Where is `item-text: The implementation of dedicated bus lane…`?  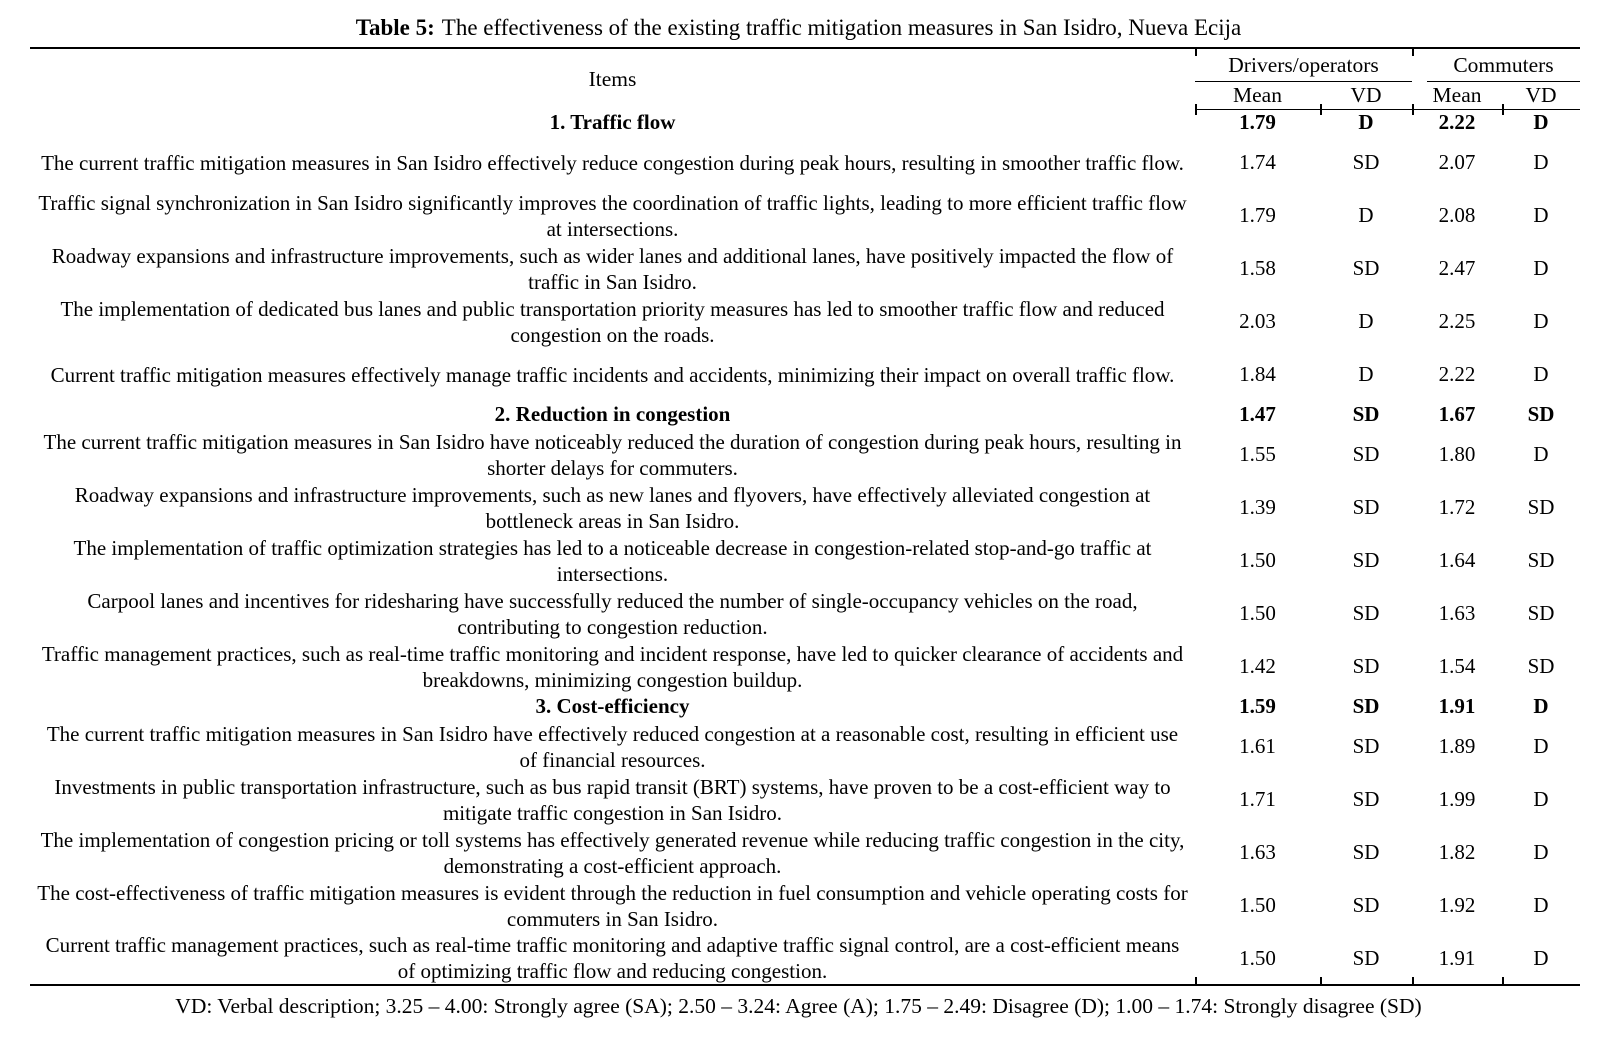 item-text: The implementation of dedicated bus lane… is located at coordinates (612, 321).